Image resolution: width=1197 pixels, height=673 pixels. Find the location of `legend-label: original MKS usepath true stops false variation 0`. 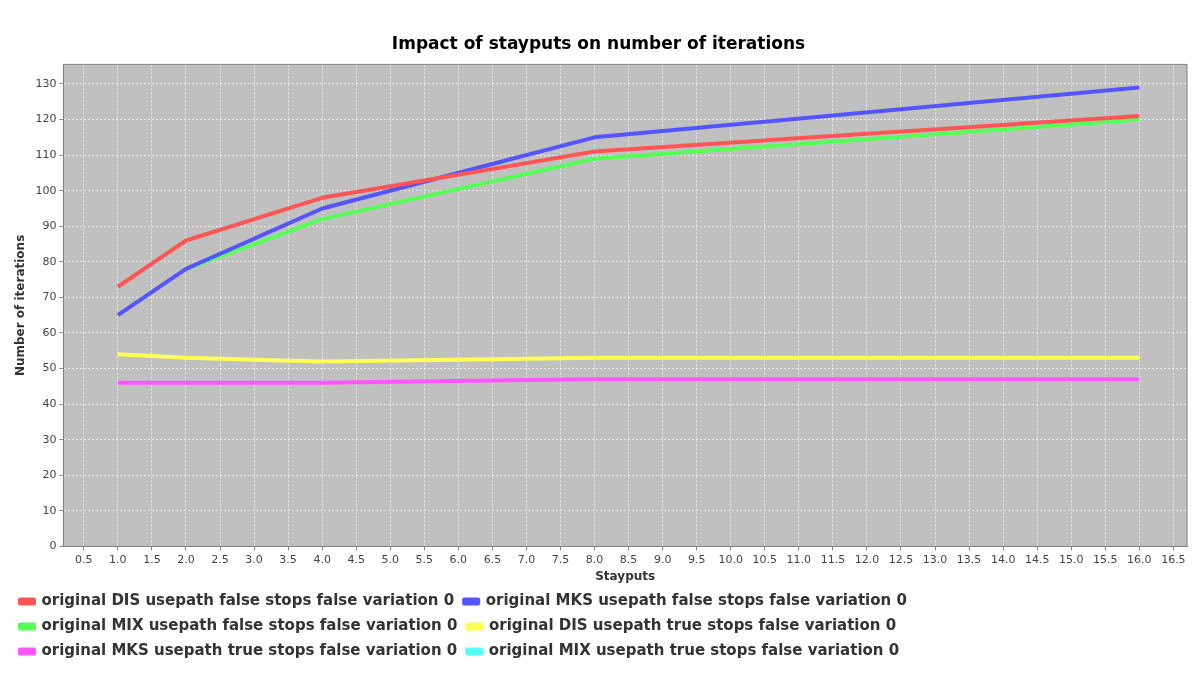

legend-label: original MKS usepath true stops false variation 0 is located at coordinates (249, 650).